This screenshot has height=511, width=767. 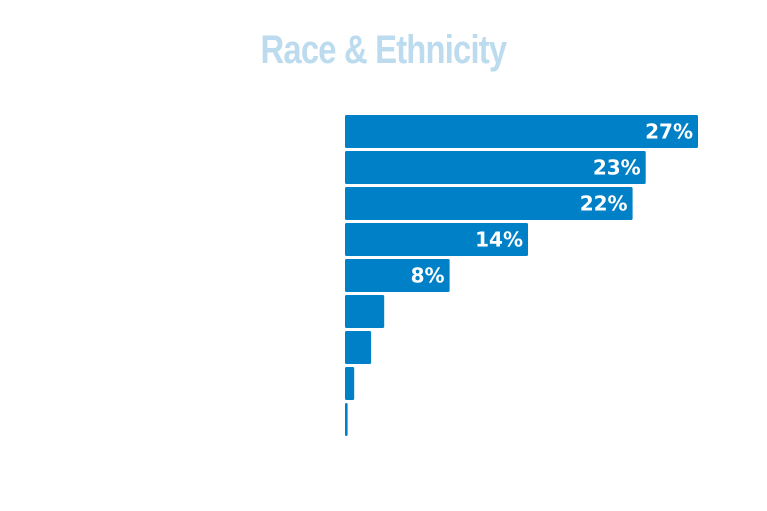 What do you see at coordinates (499, 240) in the screenshot?
I see `data-label-4: 14%` at bounding box center [499, 240].